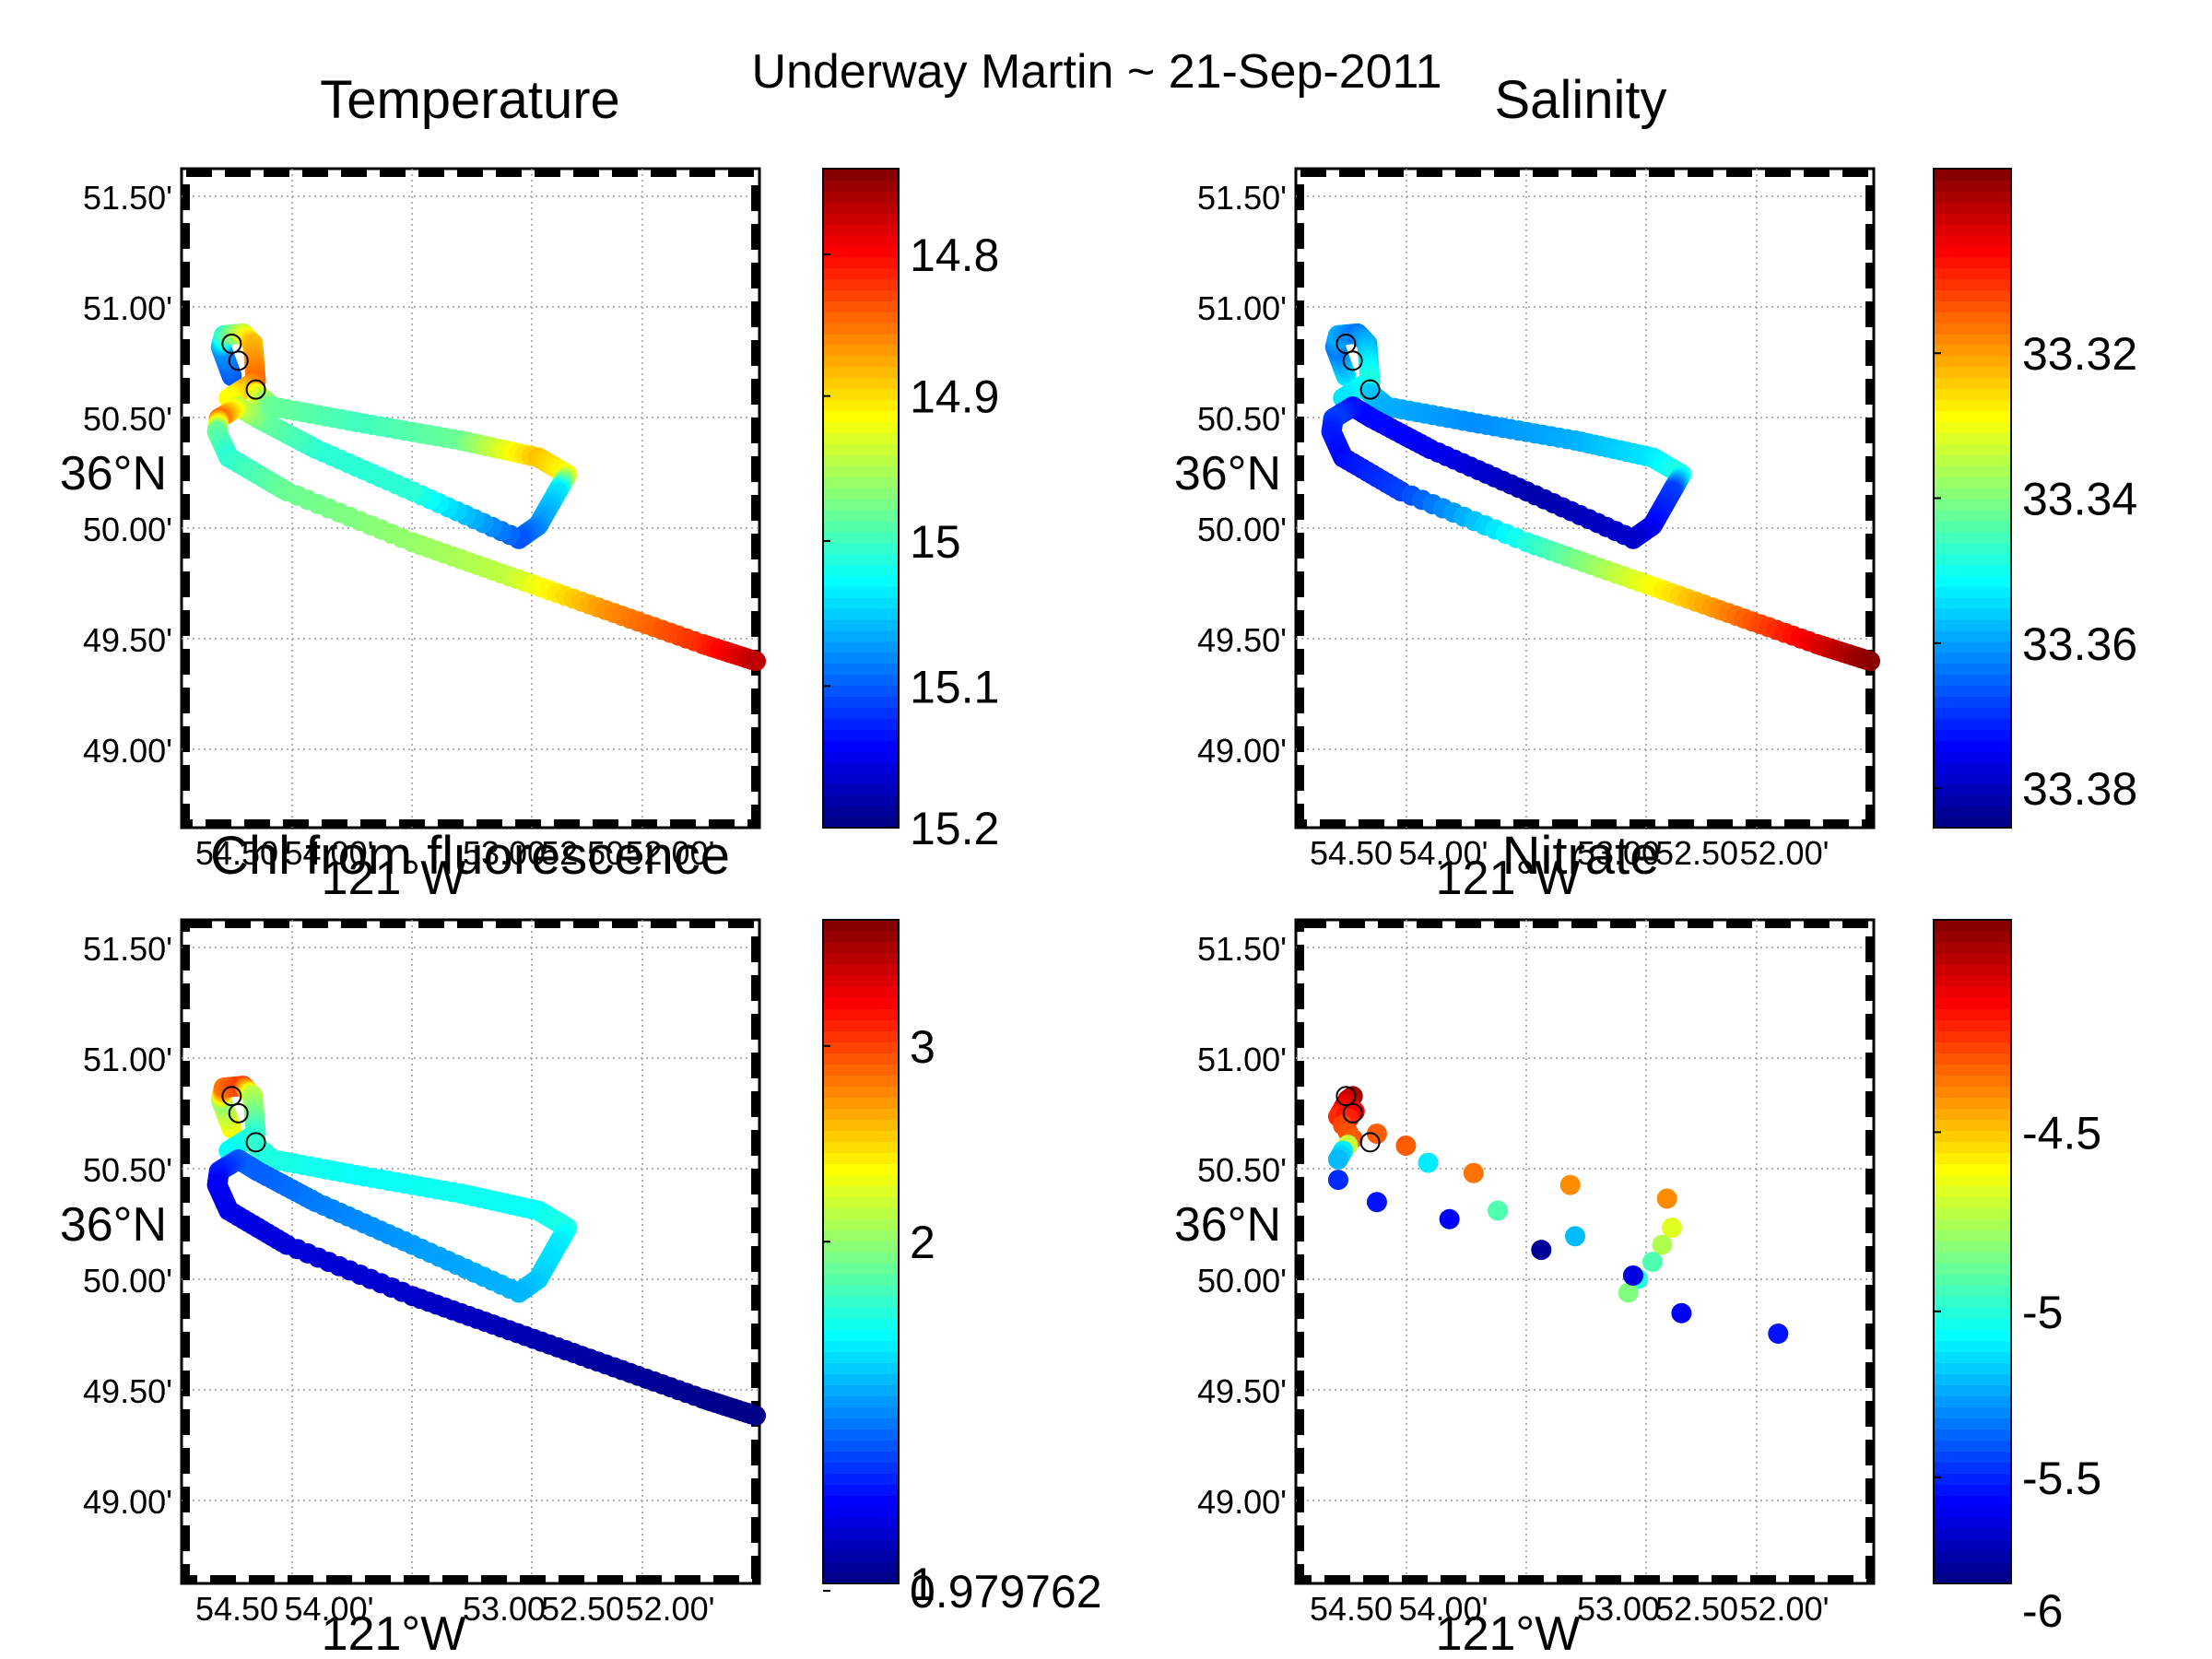 This screenshot has height=1659, width=2212. What do you see at coordinates (1242, 1170) in the screenshot?
I see `lat-tick-label: 50.50'` at bounding box center [1242, 1170].